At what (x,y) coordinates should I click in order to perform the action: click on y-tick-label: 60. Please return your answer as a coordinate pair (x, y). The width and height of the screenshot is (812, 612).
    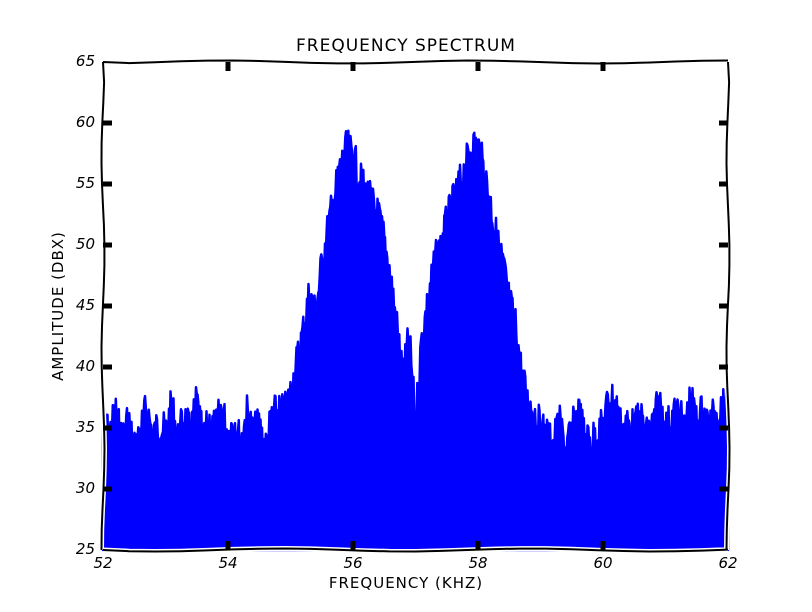
    Looking at the image, I should click on (85, 122).